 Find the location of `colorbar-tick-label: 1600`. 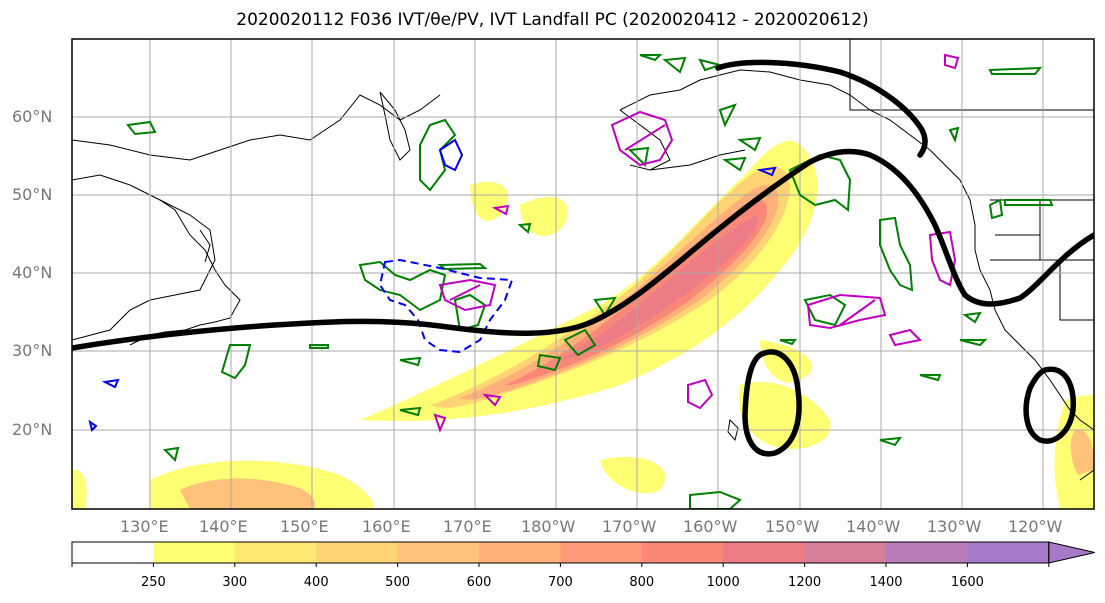

colorbar-tick-label: 1600 is located at coordinates (967, 582).